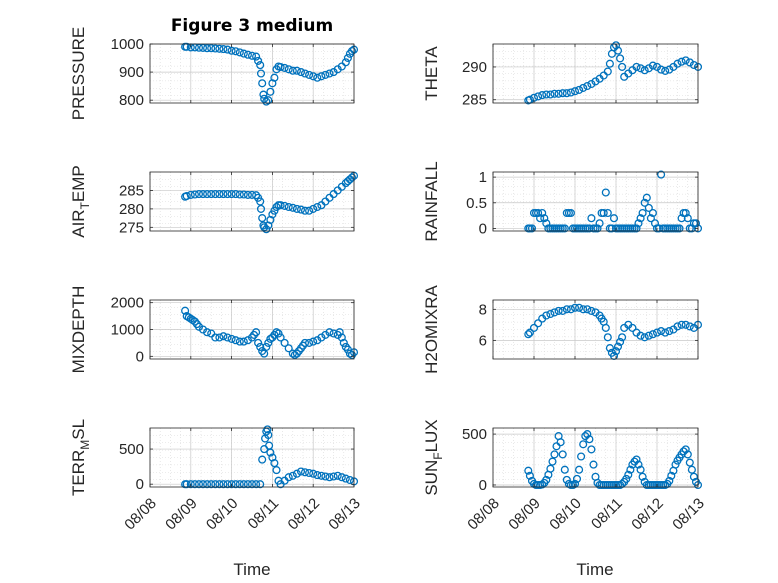  What do you see at coordinates (647, 514) in the screenshot?
I see `x-tick-label: 08/12` at bounding box center [647, 514].